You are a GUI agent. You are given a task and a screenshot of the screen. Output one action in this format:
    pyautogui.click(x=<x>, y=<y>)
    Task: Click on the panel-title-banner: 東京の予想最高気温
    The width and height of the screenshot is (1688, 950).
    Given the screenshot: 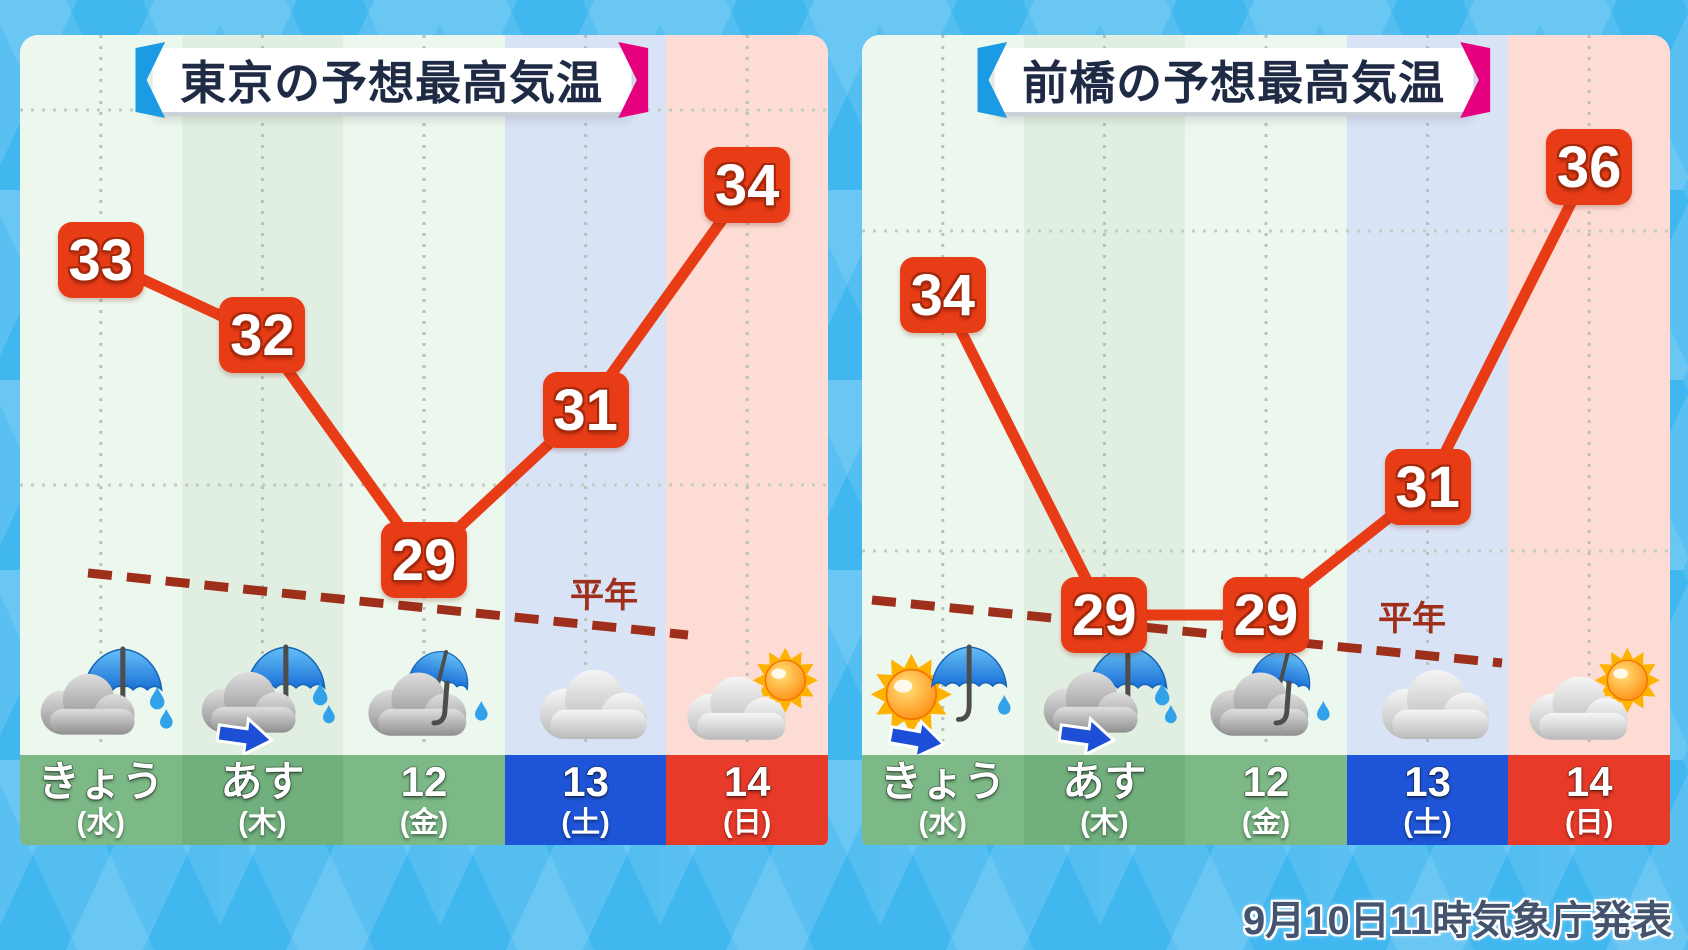 What is the action you would take?
    pyautogui.click(x=392, y=80)
    